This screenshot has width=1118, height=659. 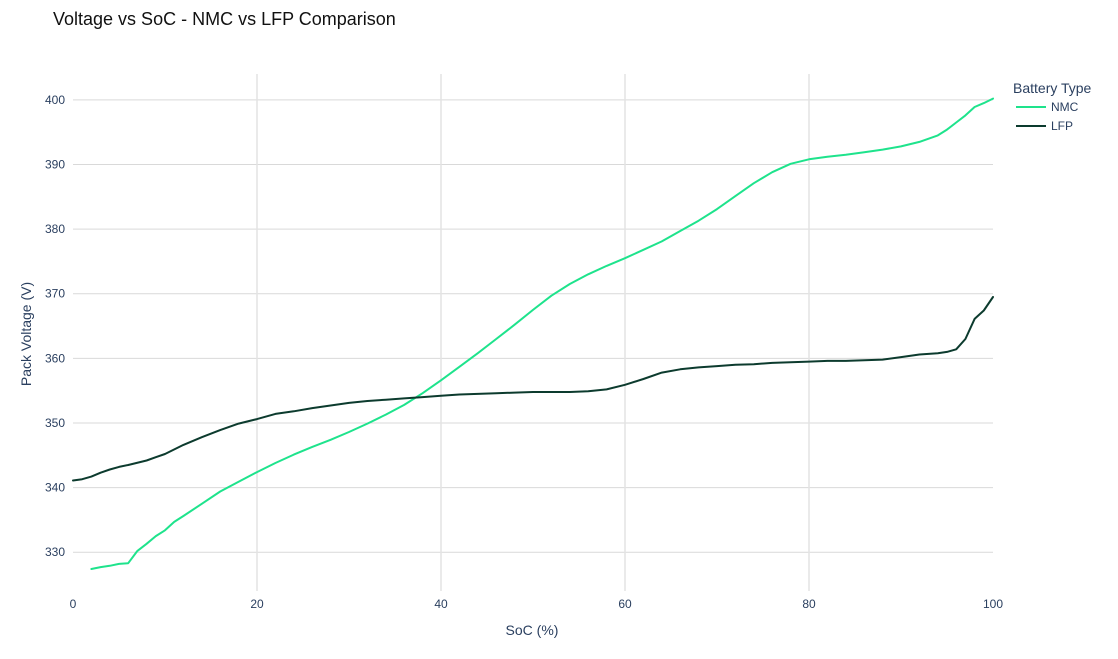 What do you see at coordinates (55, 552) in the screenshot?
I see `y-tick-label: 330` at bounding box center [55, 552].